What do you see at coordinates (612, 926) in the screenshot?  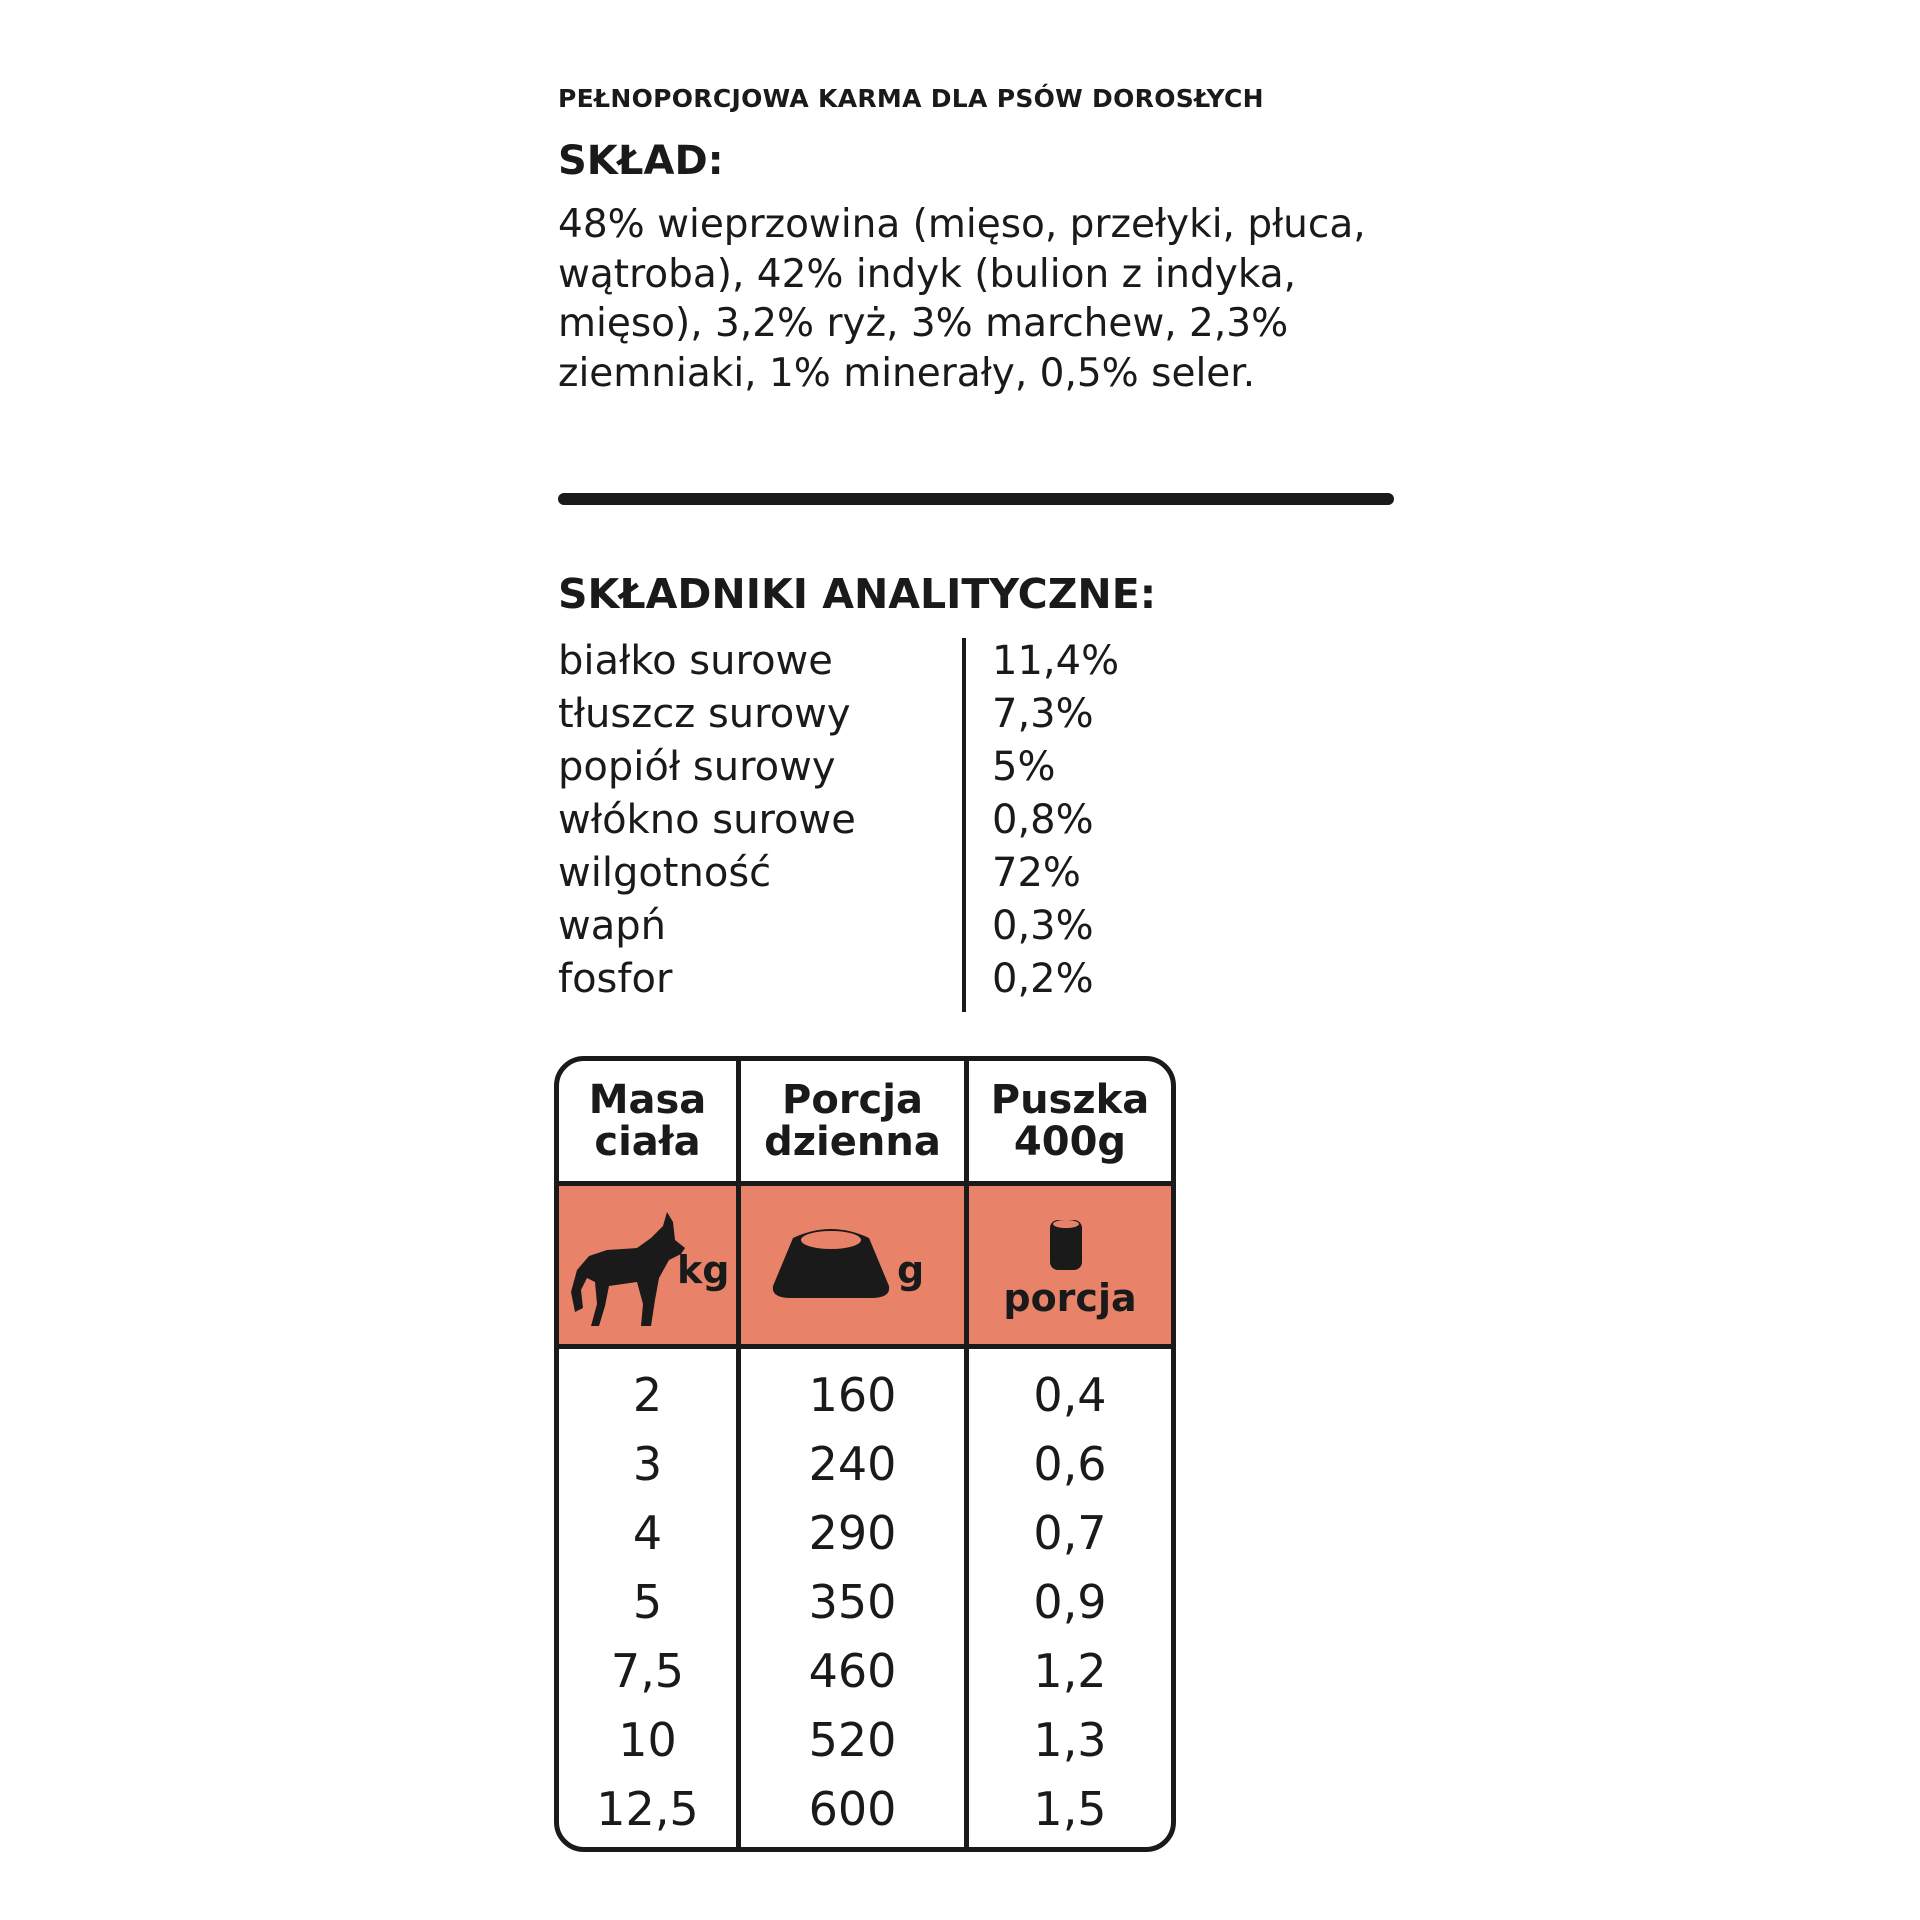 I see `analysis-name: wapń` at bounding box center [612, 926].